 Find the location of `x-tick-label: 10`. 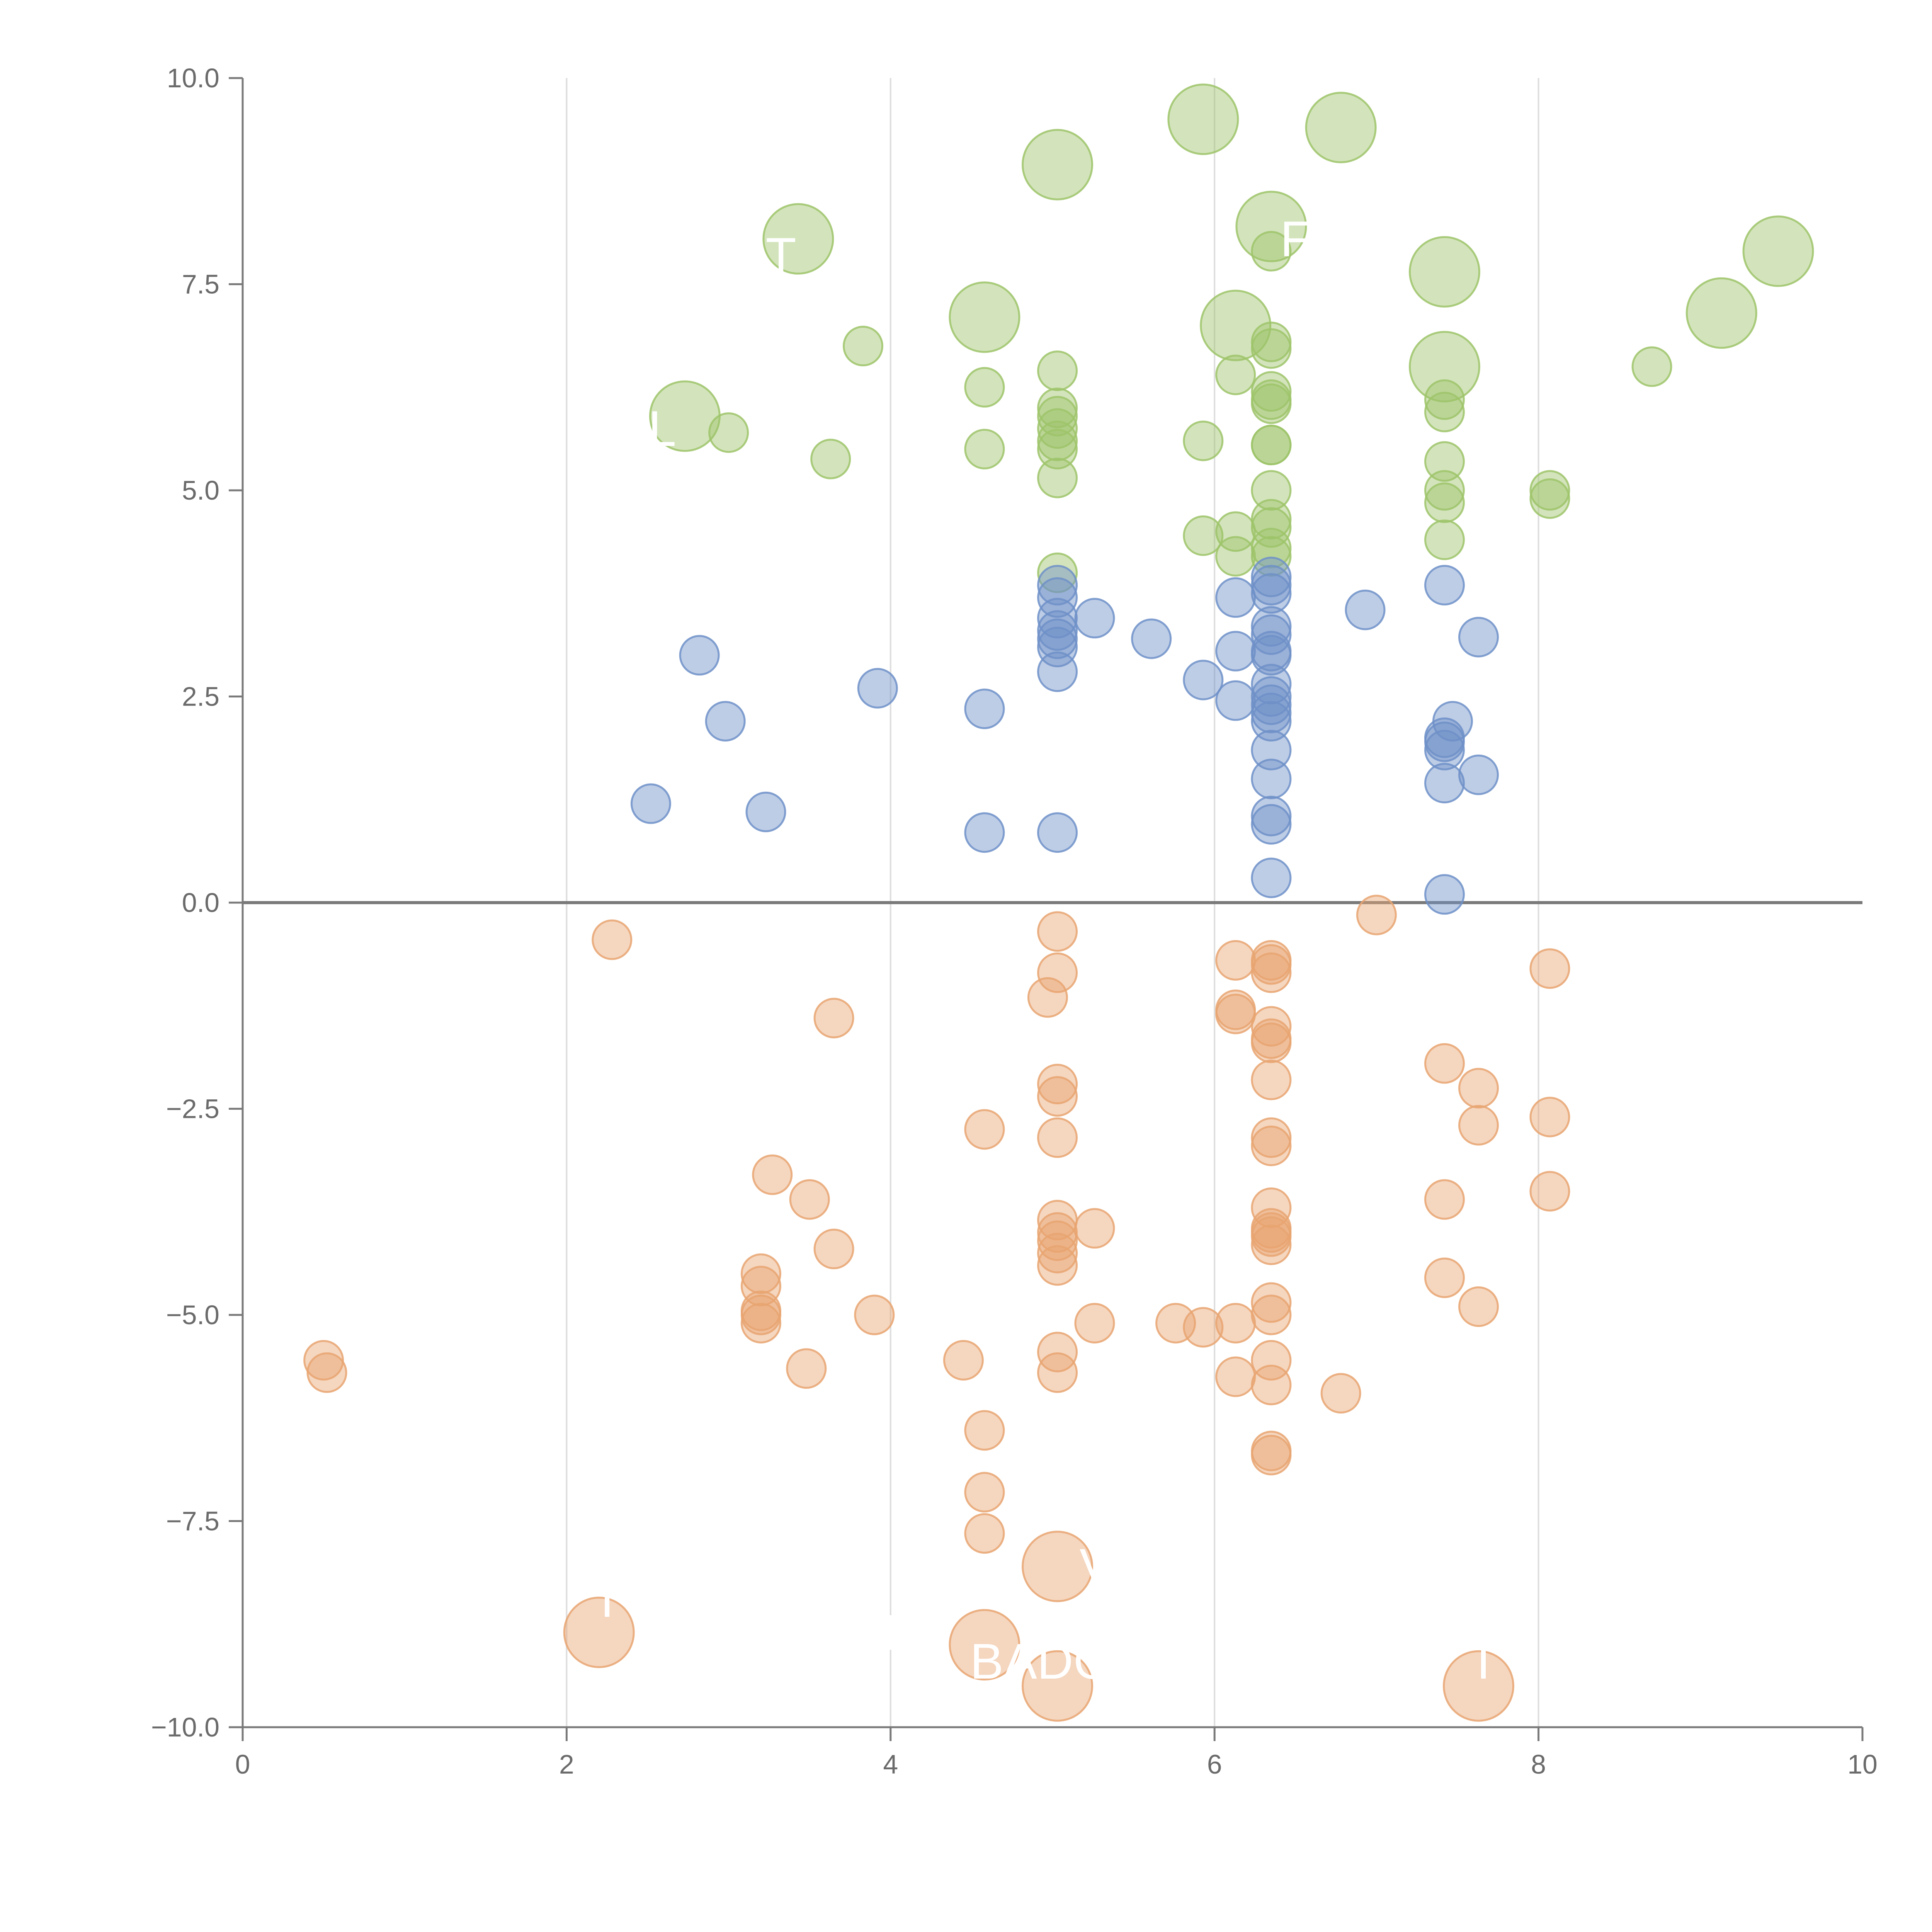

x-tick-label: 10 is located at coordinates (1863, 1764).